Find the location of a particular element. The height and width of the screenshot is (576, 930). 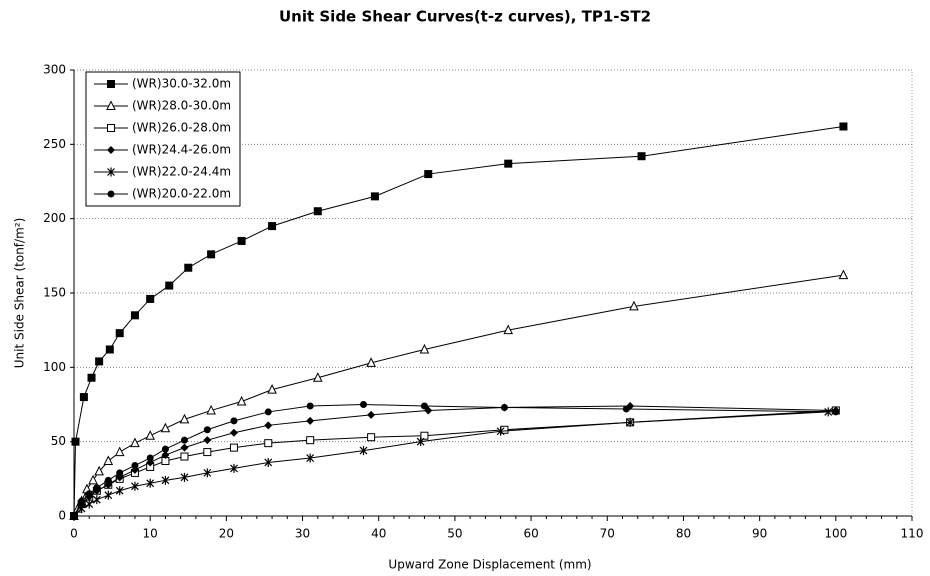

y-axis-title: Unit Side Shear (tonf/m²) is located at coordinates (20, 293).